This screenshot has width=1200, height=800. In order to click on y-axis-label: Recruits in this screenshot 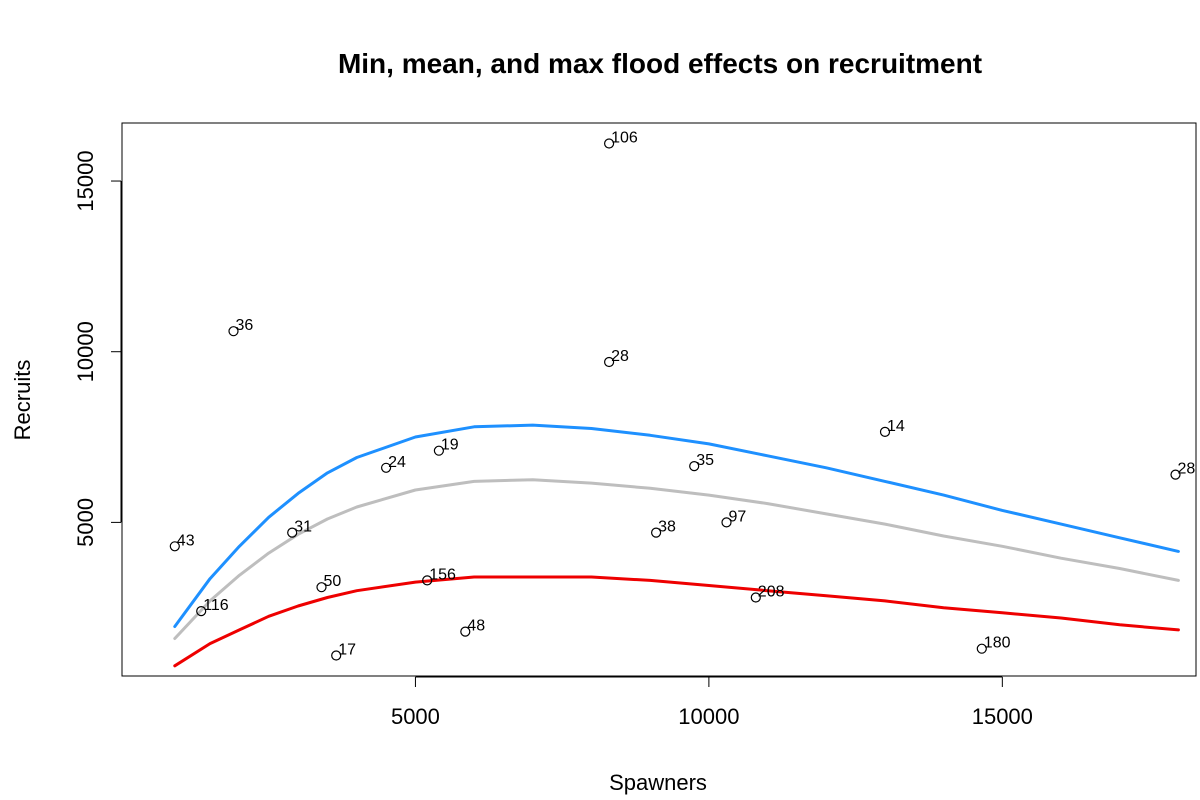, I will do `click(22, 400)`.